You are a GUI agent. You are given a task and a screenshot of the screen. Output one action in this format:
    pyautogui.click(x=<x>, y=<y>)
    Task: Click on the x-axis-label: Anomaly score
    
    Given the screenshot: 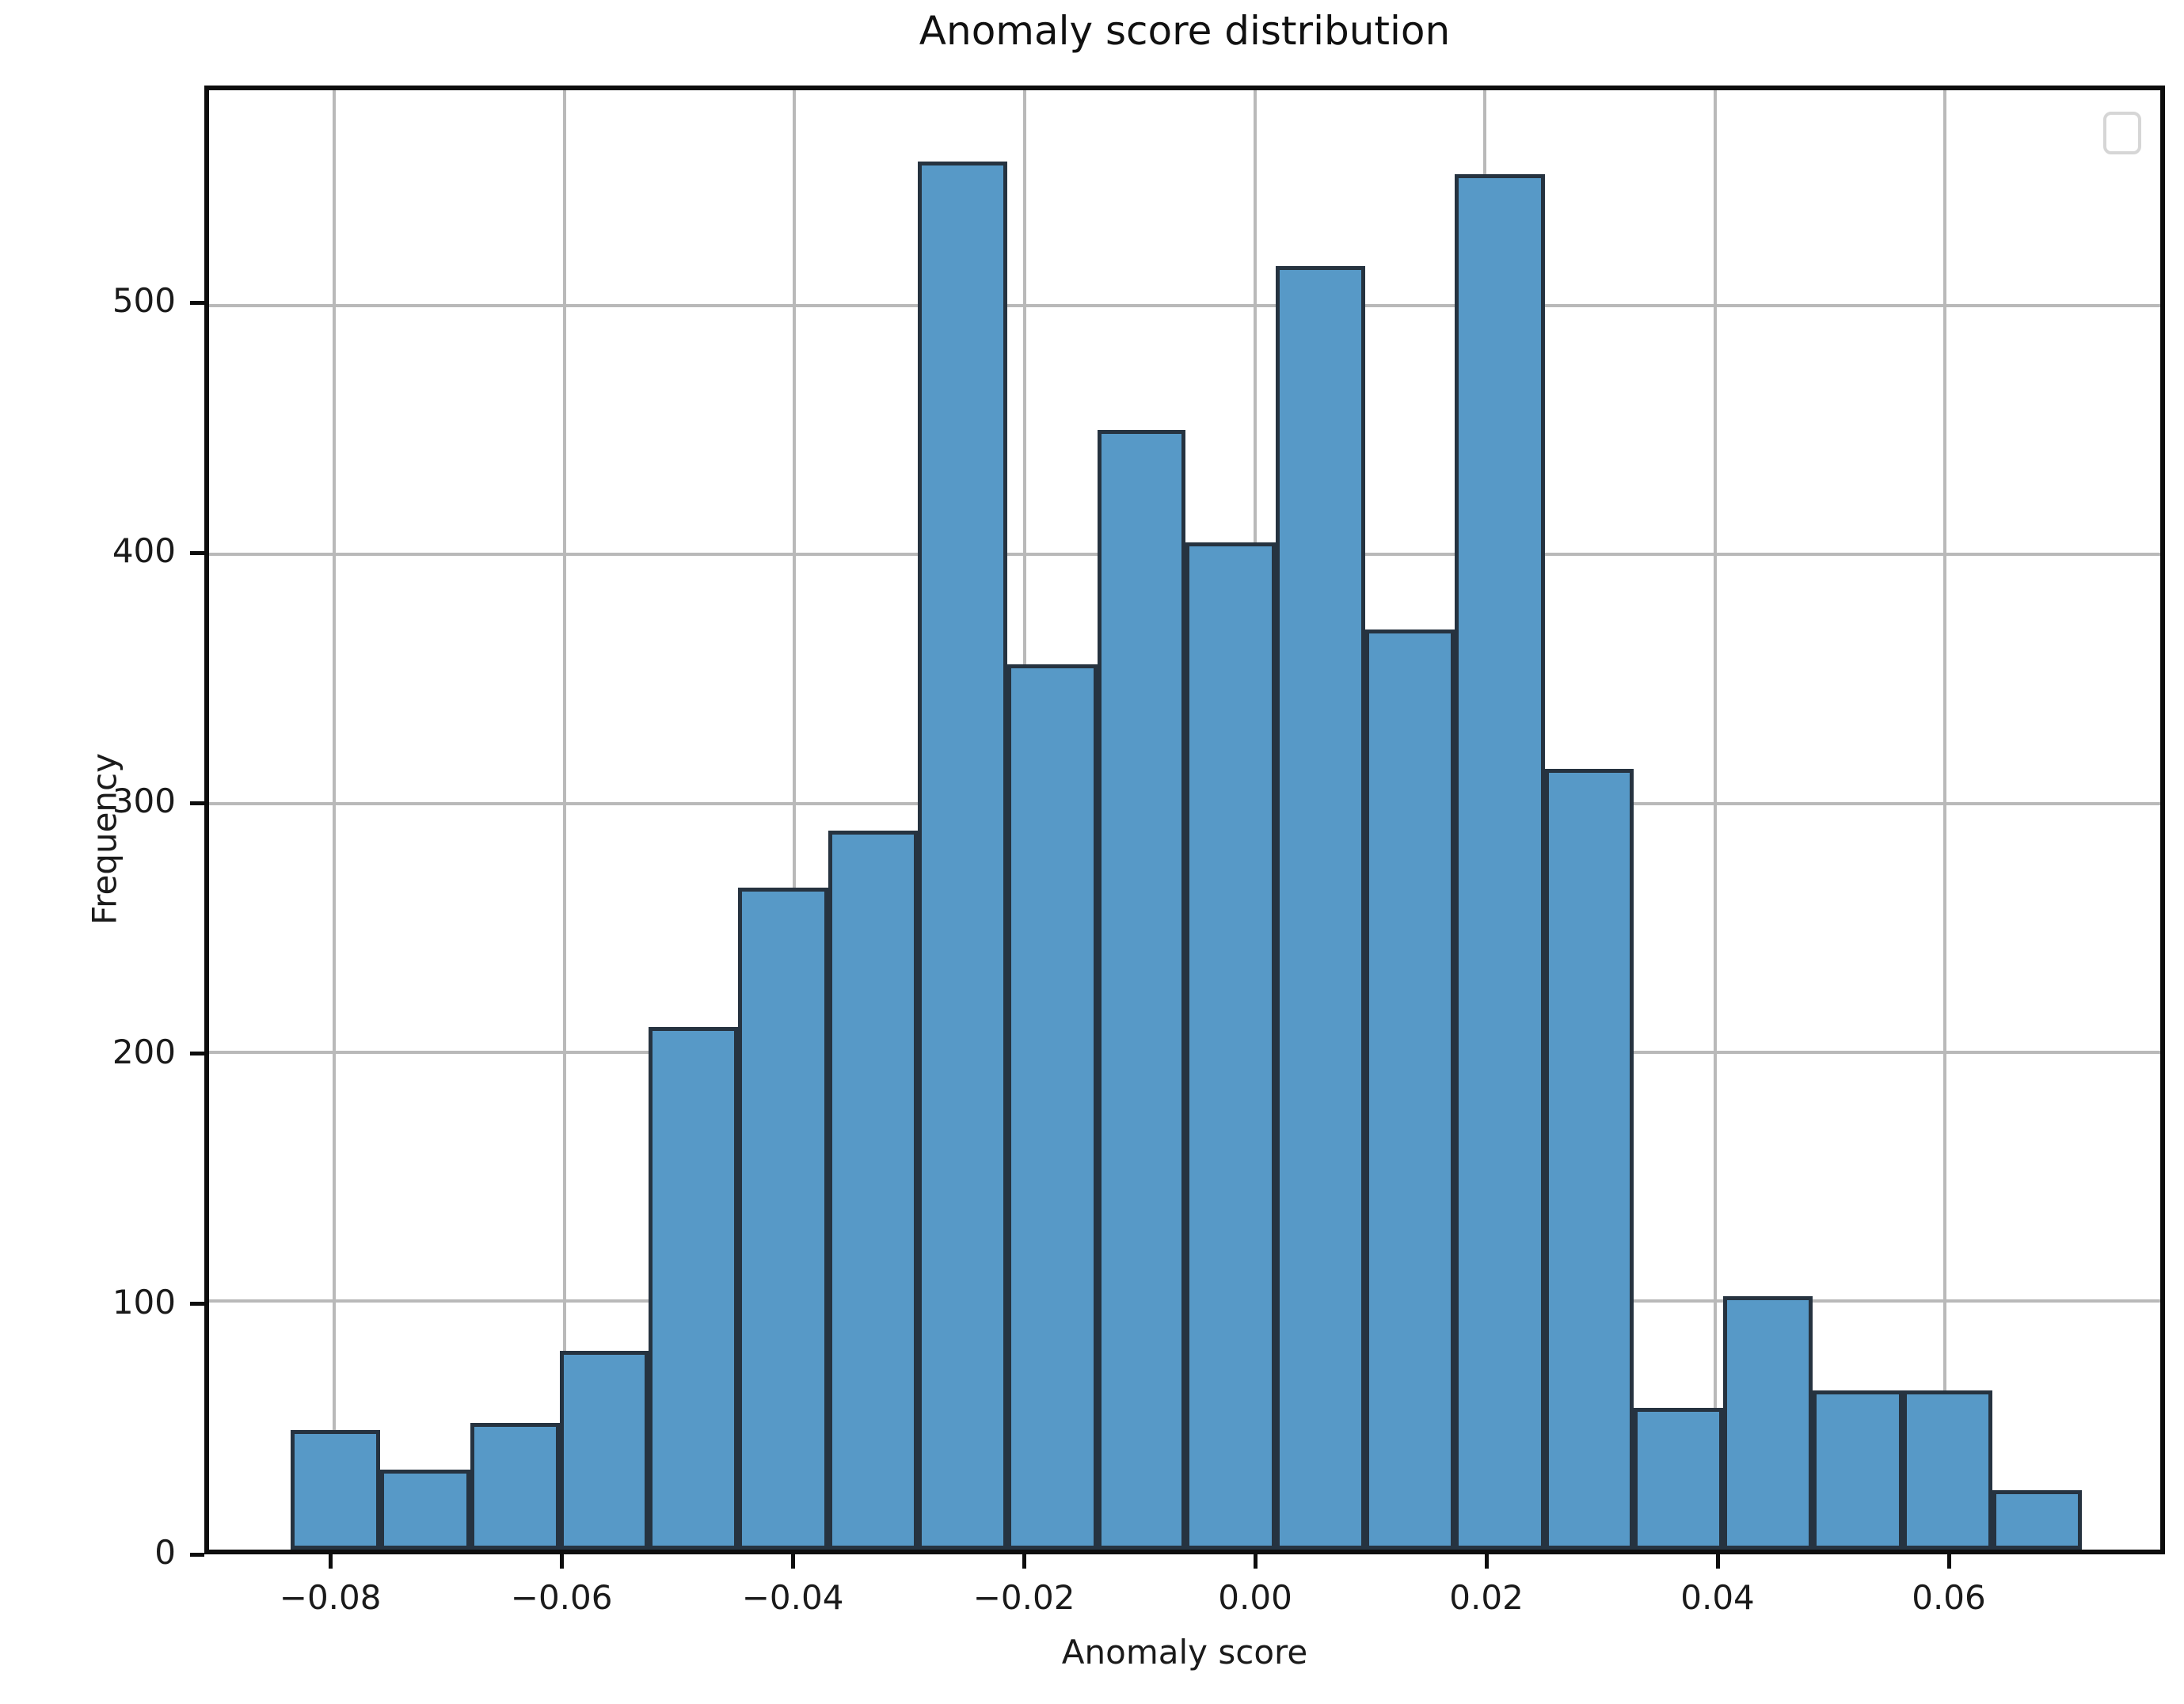 What is the action you would take?
    pyautogui.click(x=1184, y=1652)
    